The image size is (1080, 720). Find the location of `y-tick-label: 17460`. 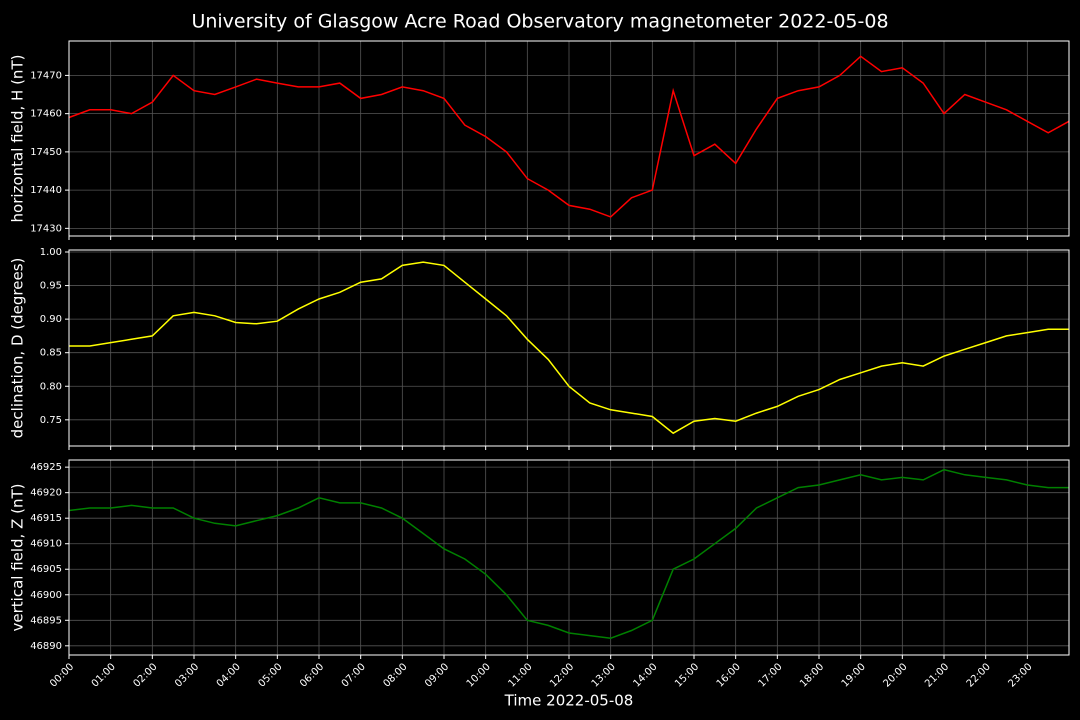

y-tick-label: 17460 is located at coordinates (46, 114).